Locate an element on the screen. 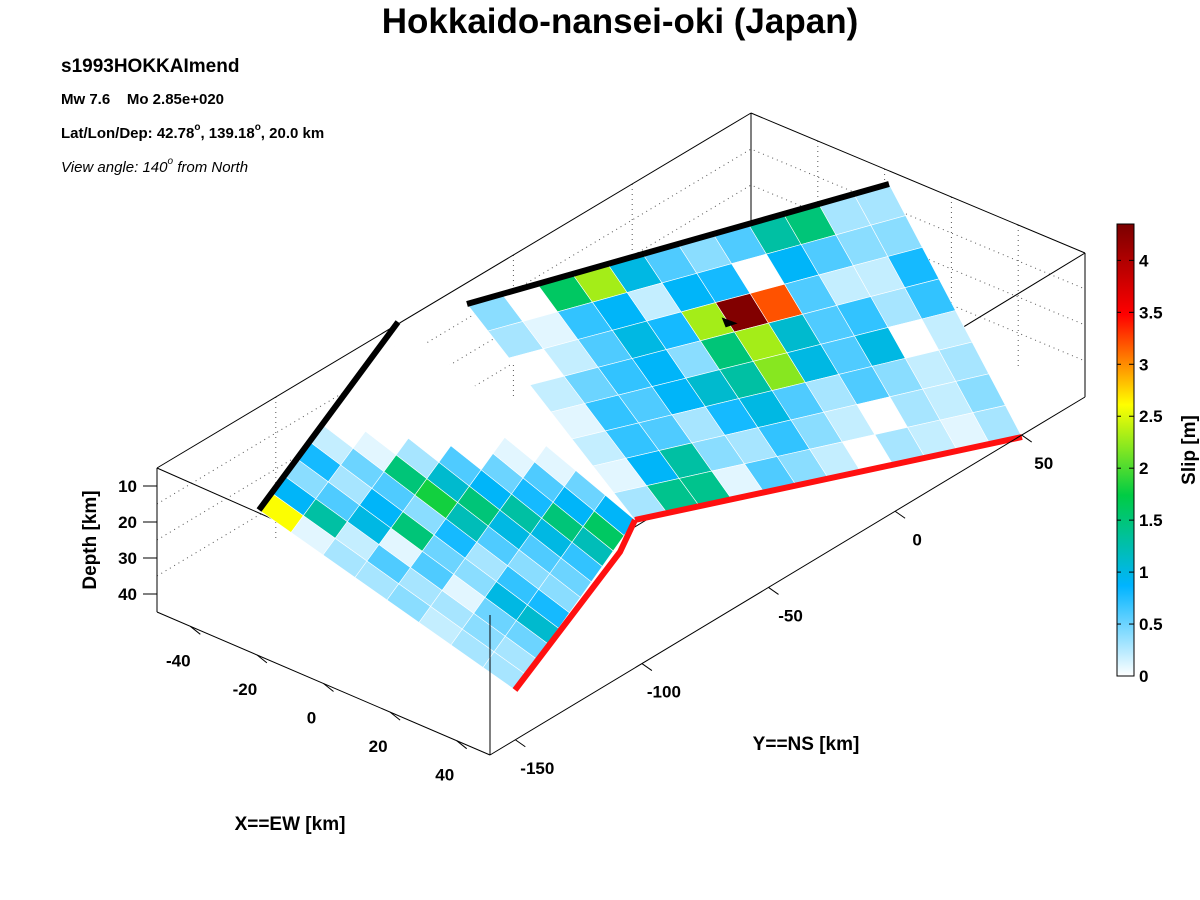 The height and width of the screenshot is (900, 1200). colorbar-tick-label: 2.5 is located at coordinates (1151, 416).